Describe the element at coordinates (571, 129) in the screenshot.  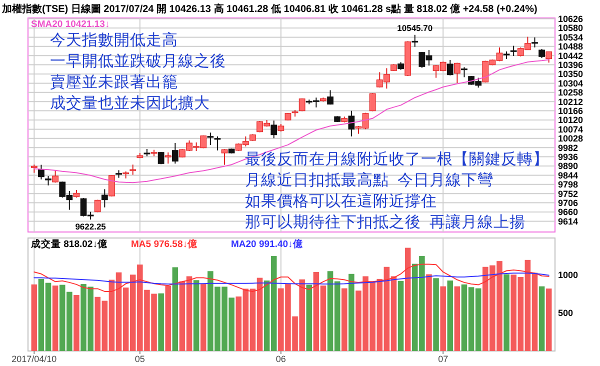
I see `y-tick-label: 10074` at that location.